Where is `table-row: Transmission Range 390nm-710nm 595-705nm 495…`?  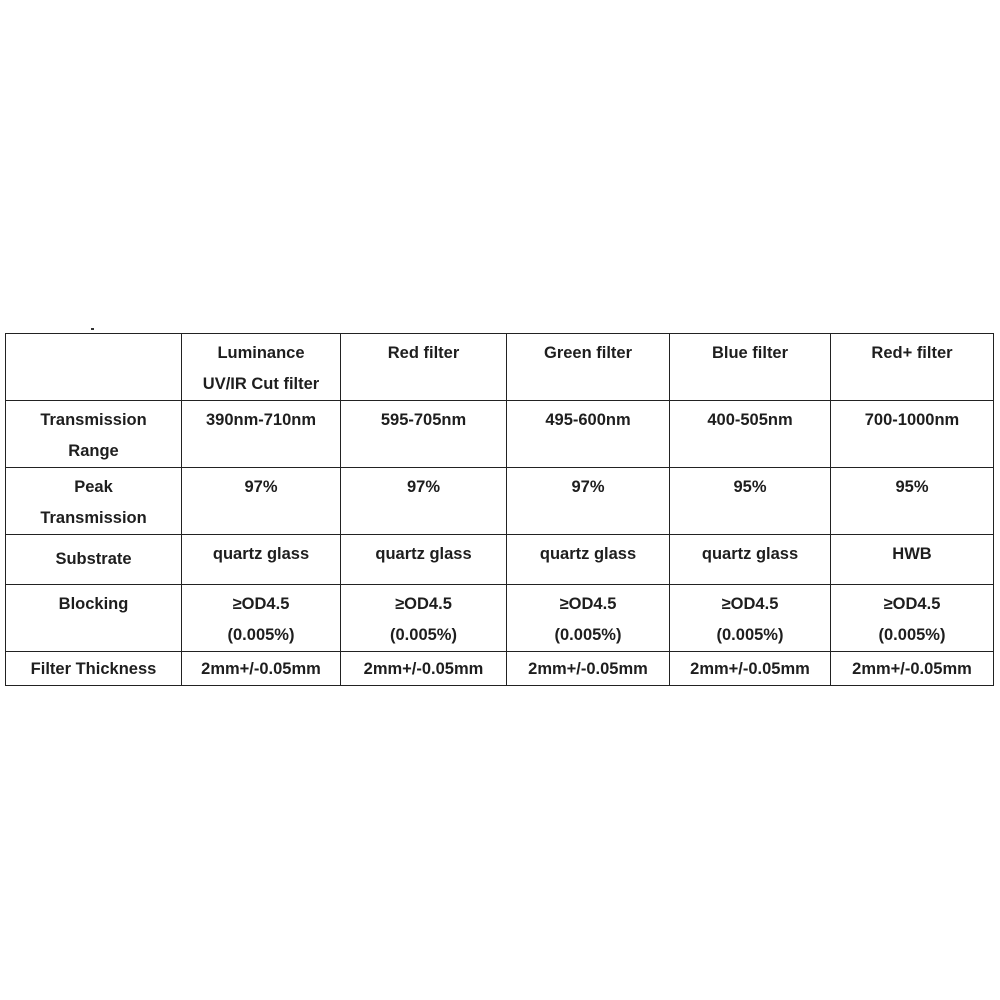
table-row: Transmission Range 390nm-710nm 595-705nm 495… is located at coordinates (499, 434).